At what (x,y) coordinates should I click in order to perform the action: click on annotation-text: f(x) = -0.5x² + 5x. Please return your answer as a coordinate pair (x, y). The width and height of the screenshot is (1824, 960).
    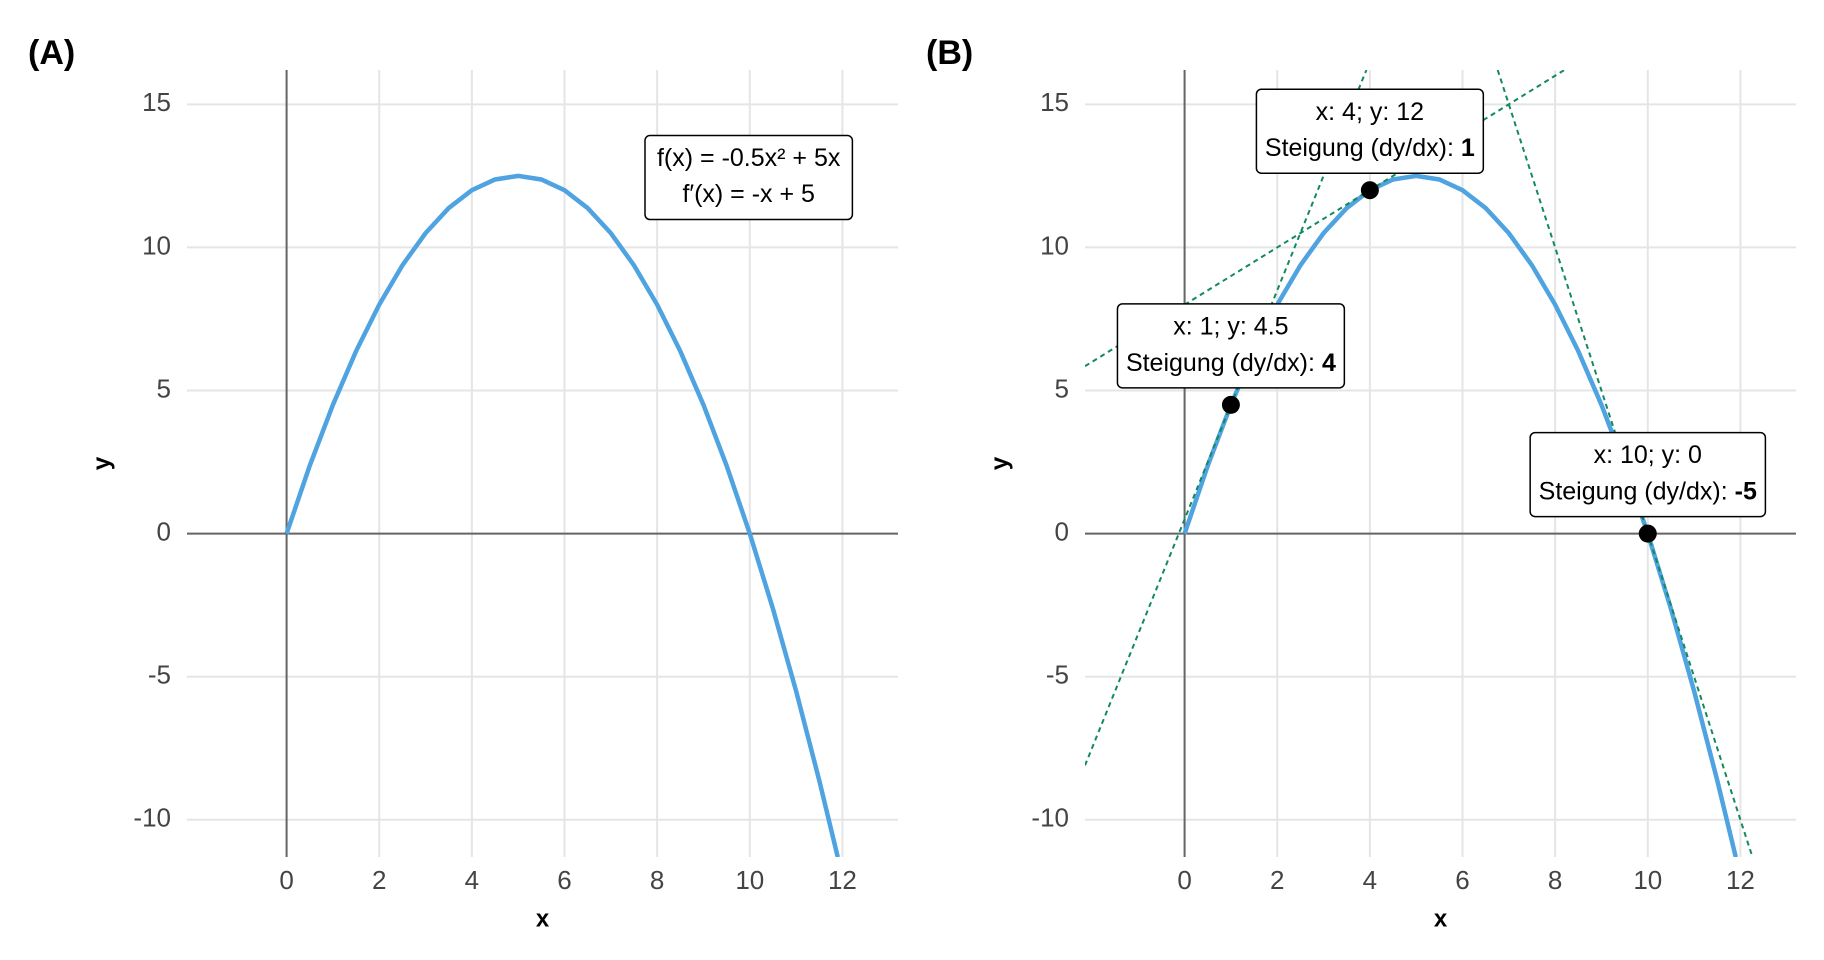
    Looking at the image, I should click on (749, 158).